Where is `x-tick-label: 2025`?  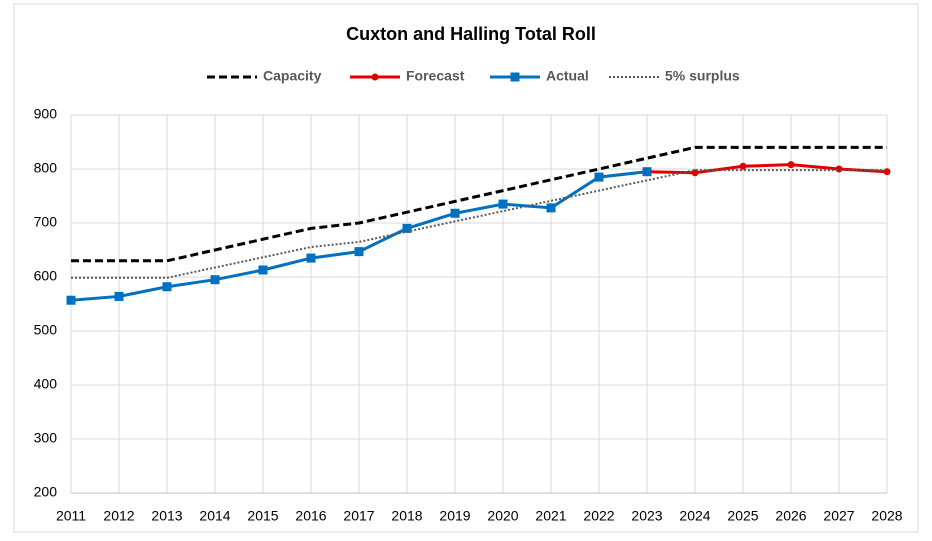 x-tick-label: 2025 is located at coordinates (742, 516).